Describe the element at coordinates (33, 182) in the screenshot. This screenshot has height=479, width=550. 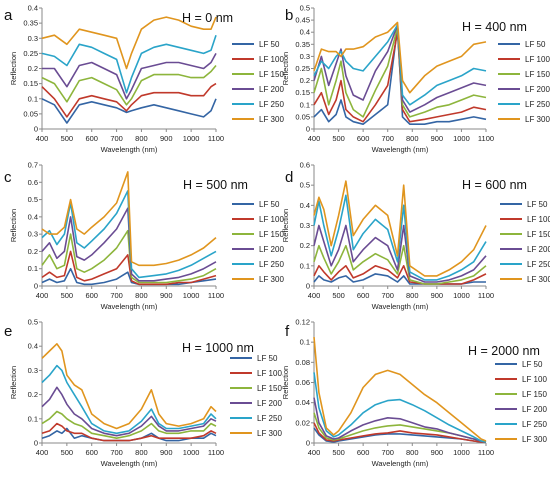
I see `y-tick-label: 0.6` at that location.